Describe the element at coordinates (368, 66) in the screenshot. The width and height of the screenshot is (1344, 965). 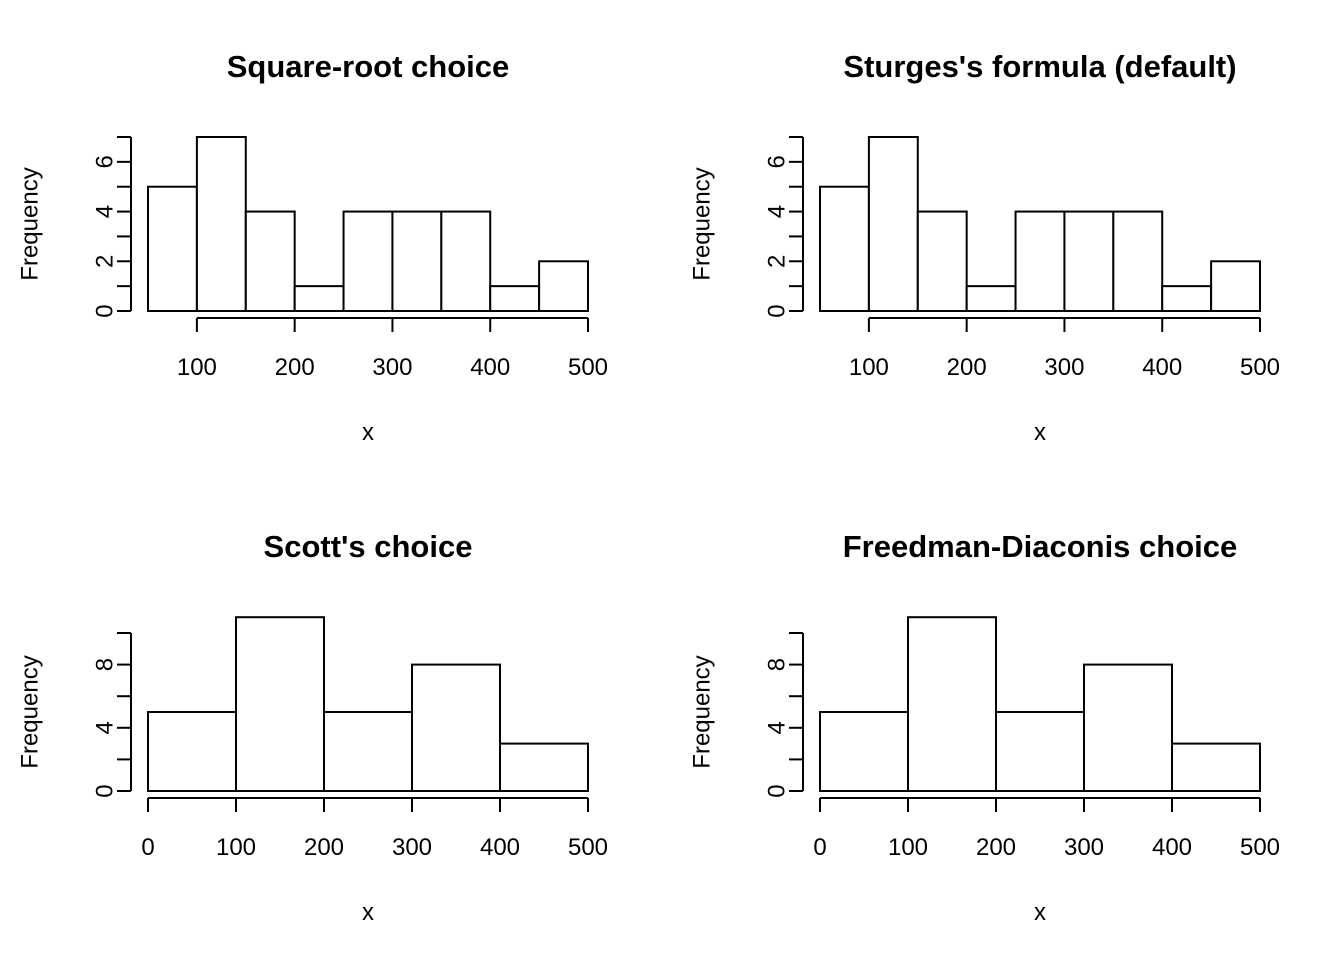
I see `chart-title: Square-root choice` at that location.